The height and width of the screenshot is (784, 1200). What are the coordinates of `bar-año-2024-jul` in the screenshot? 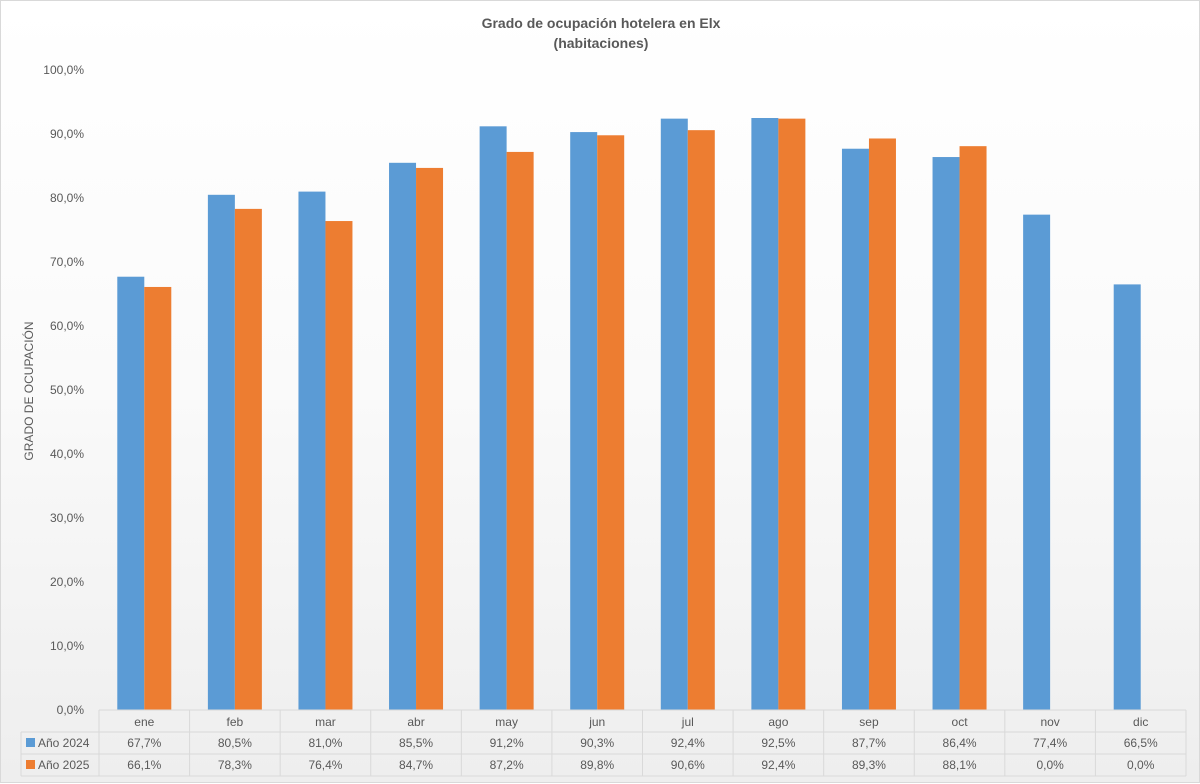 It's located at (674, 414).